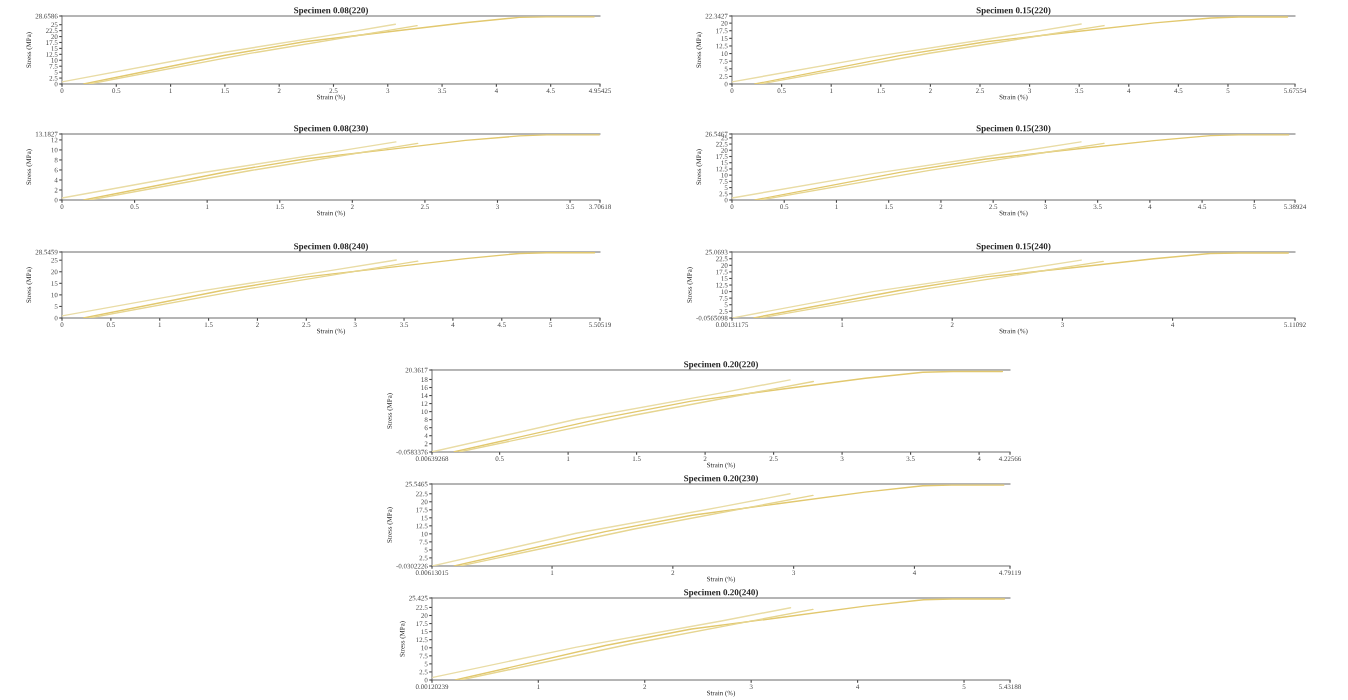  What do you see at coordinates (331, 247) in the screenshot?
I see `chart-title: Specimen 0.08(240)` at bounding box center [331, 247].